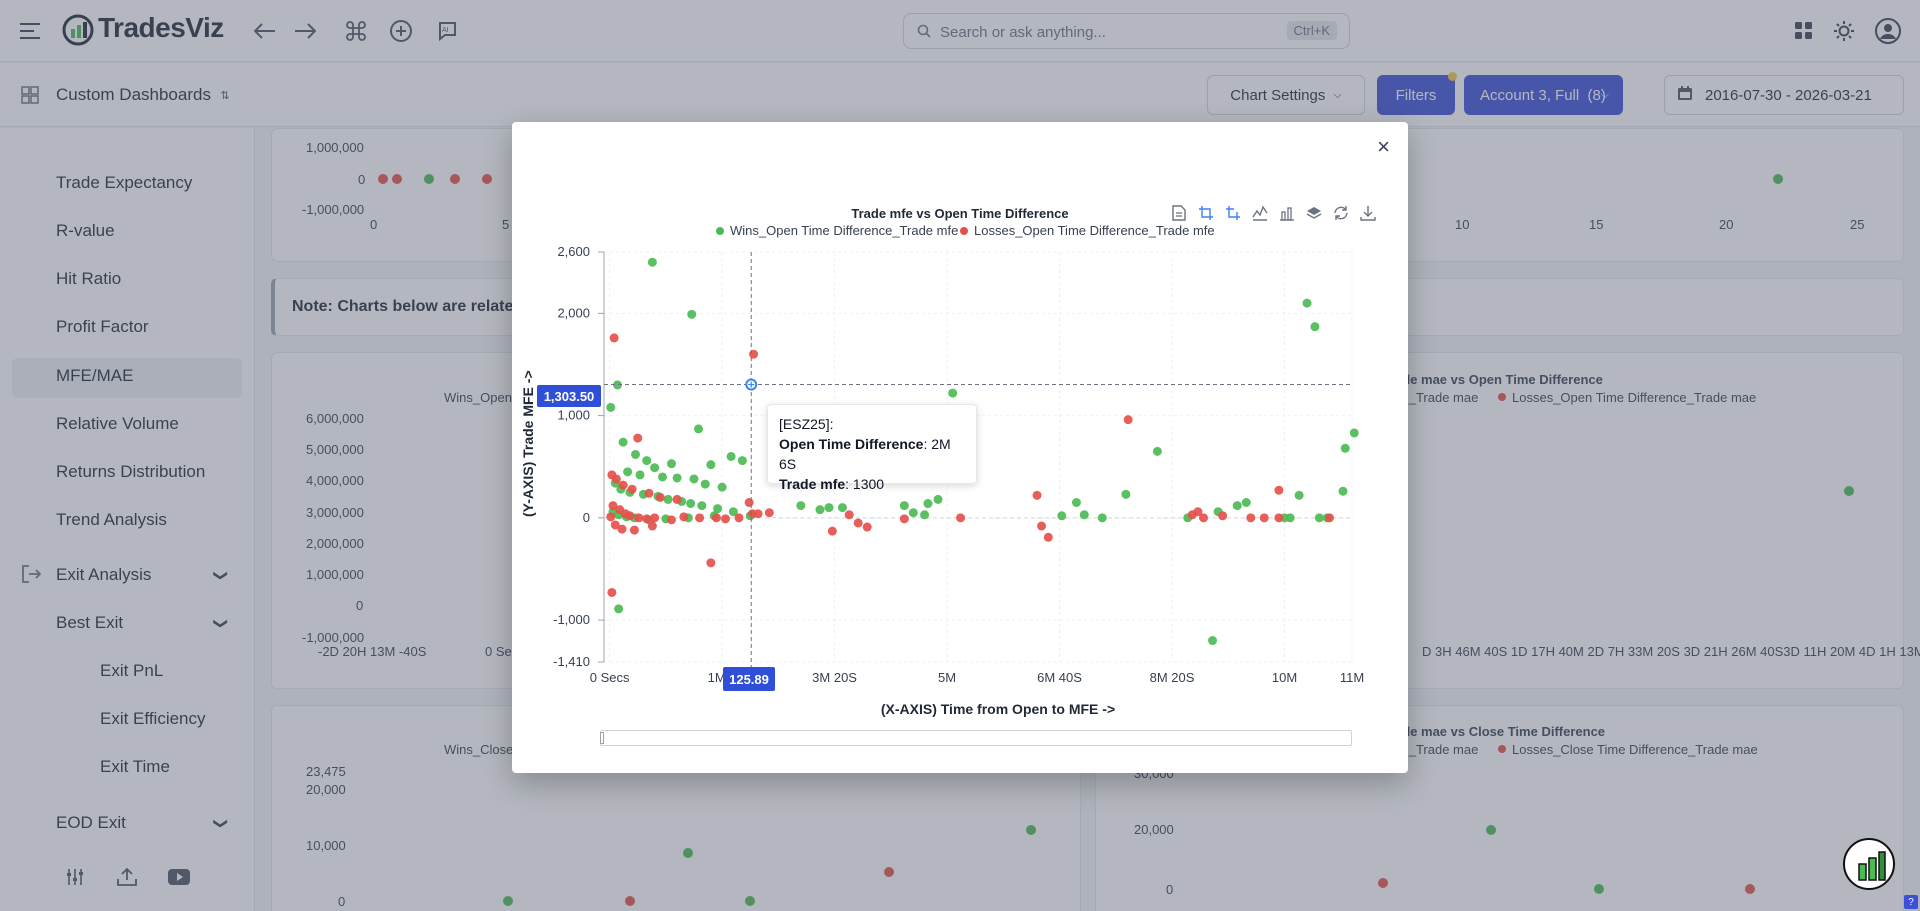  Describe the element at coordinates (179, 877) in the screenshot. I see `youtube-icon` at that location.